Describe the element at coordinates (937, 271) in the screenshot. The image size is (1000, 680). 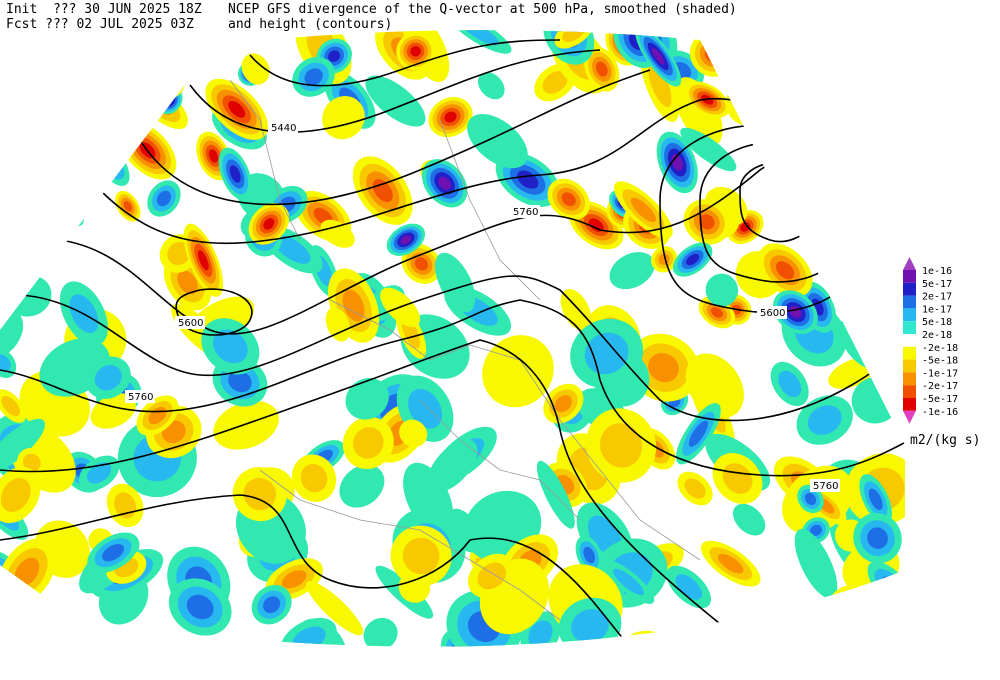
I see `colorbar-label: 1e-16` at that location.